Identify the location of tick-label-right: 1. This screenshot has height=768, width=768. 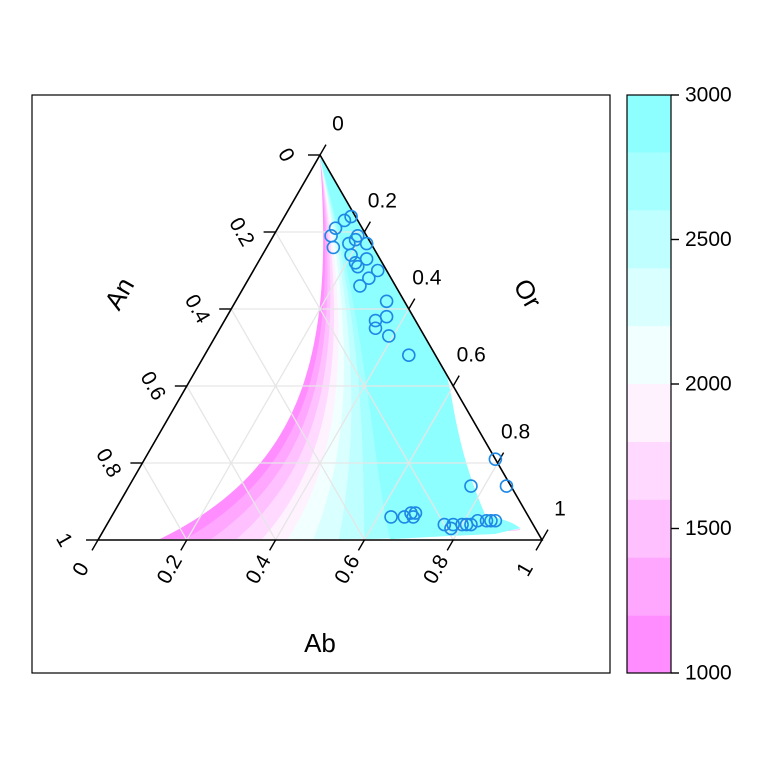
(560, 508).